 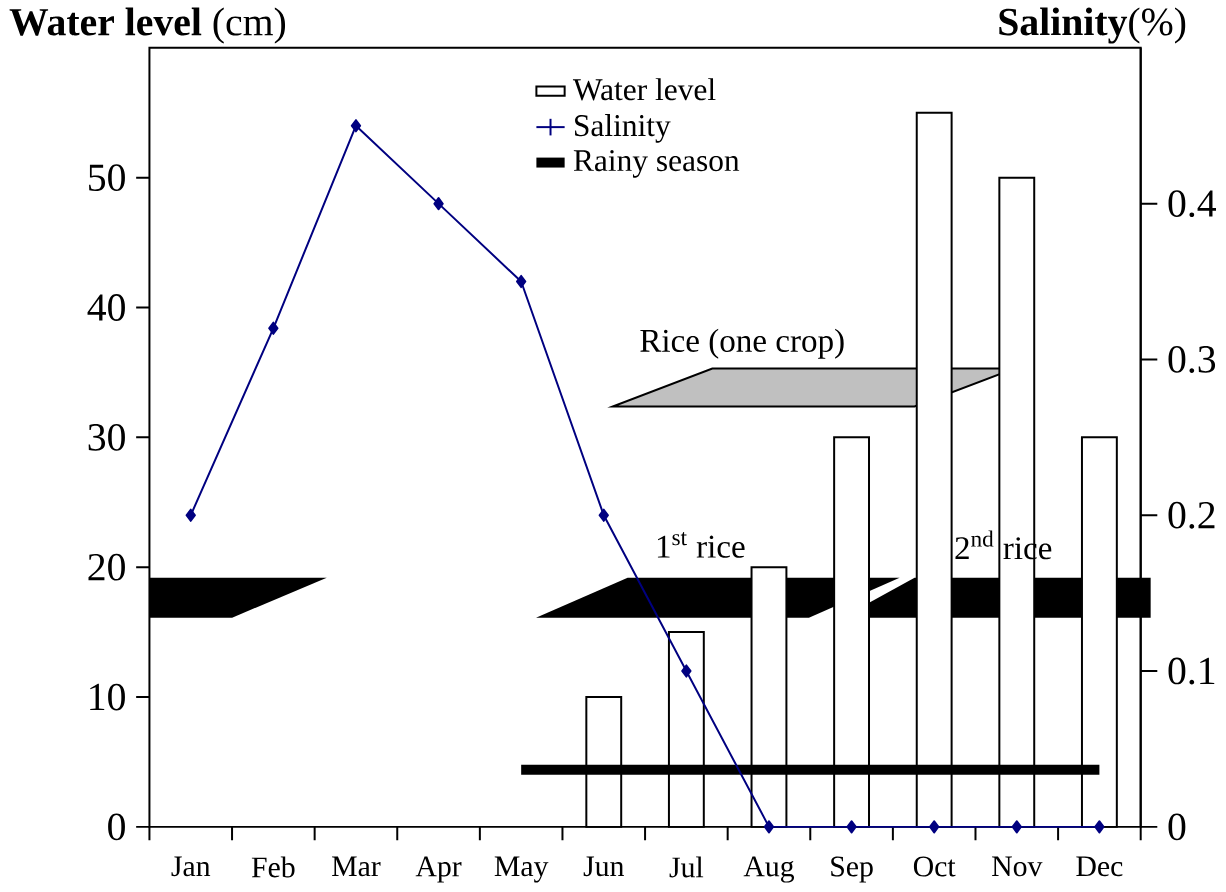 What do you see at coordinates (191, 866) in the screenshot?
I see `x-tick-label: Jan` at bounding box center [191, 866].